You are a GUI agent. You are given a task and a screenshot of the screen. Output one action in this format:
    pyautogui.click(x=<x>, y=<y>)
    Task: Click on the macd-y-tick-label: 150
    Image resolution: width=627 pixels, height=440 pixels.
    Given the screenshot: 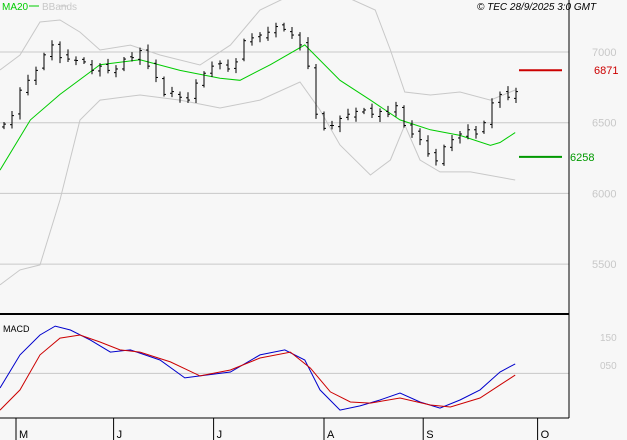 What is the action you would take?
    pyautogui.click(x=608, y=338)
    